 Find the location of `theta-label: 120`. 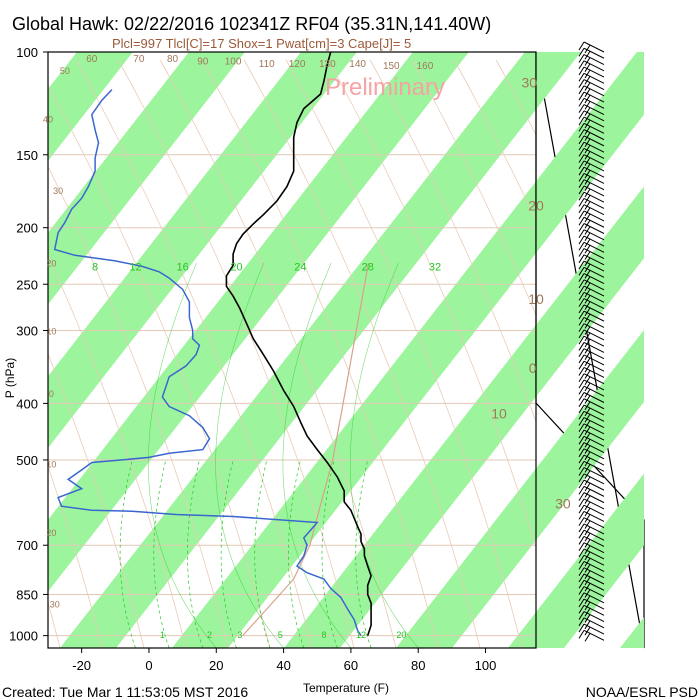

theta-label: 120 is located at coordinates (297, 64).